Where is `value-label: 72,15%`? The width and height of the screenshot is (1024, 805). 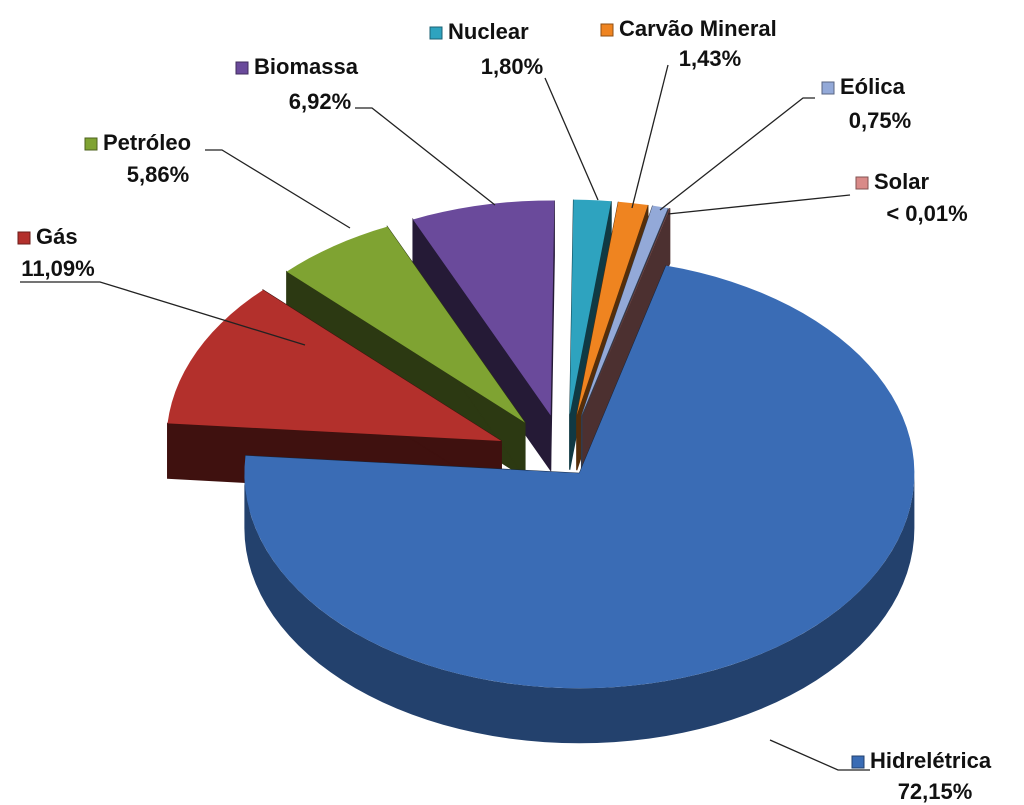 value-label: 72,15% is located at coordinates (935, 791).